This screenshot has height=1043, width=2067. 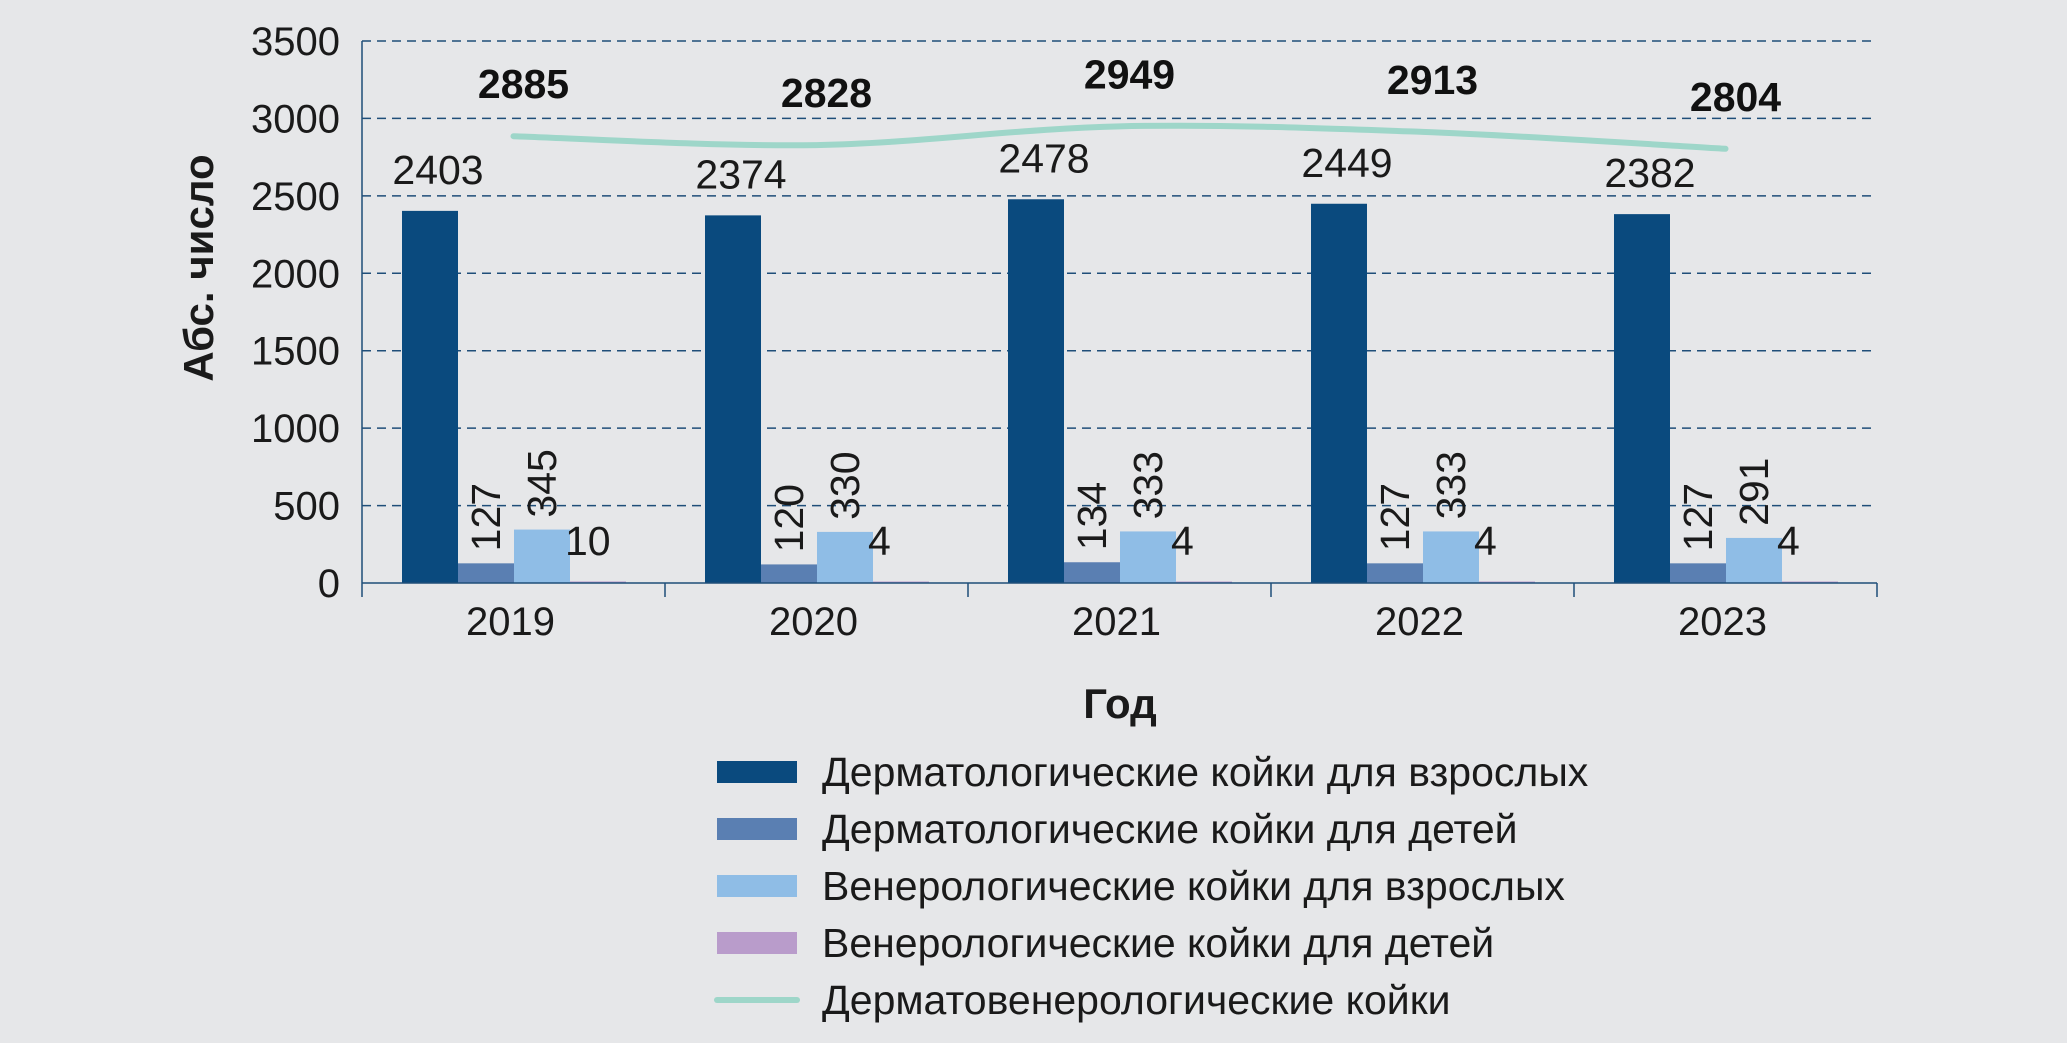 What do you see at coordinates (1432, 80) in the screenshot?
I see `total-label: 2913` at bounding box center [1432, 80].